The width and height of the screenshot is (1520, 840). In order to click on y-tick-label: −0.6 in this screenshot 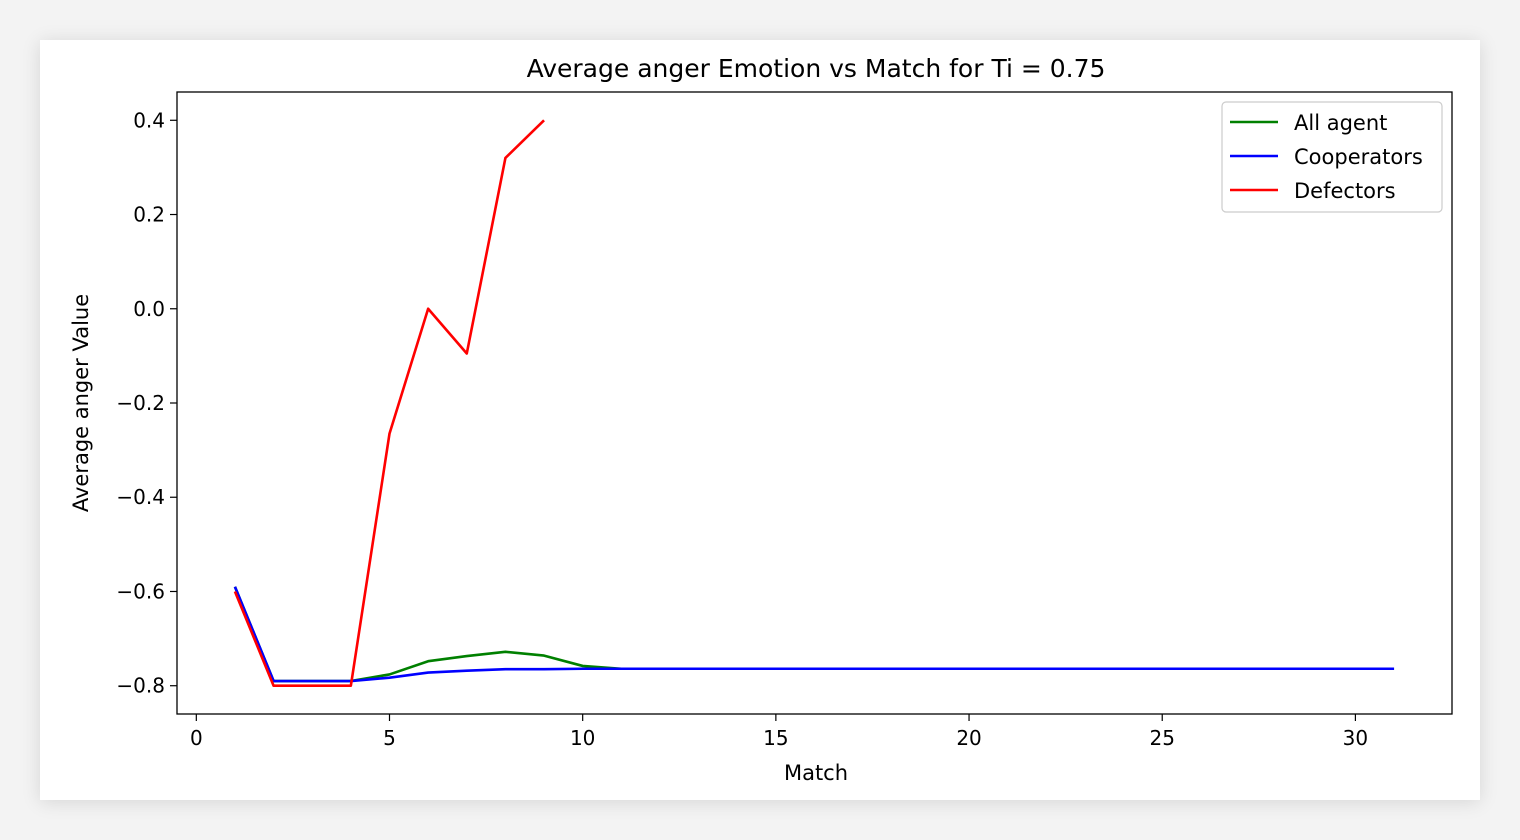, I will do `click(140, 591)`.